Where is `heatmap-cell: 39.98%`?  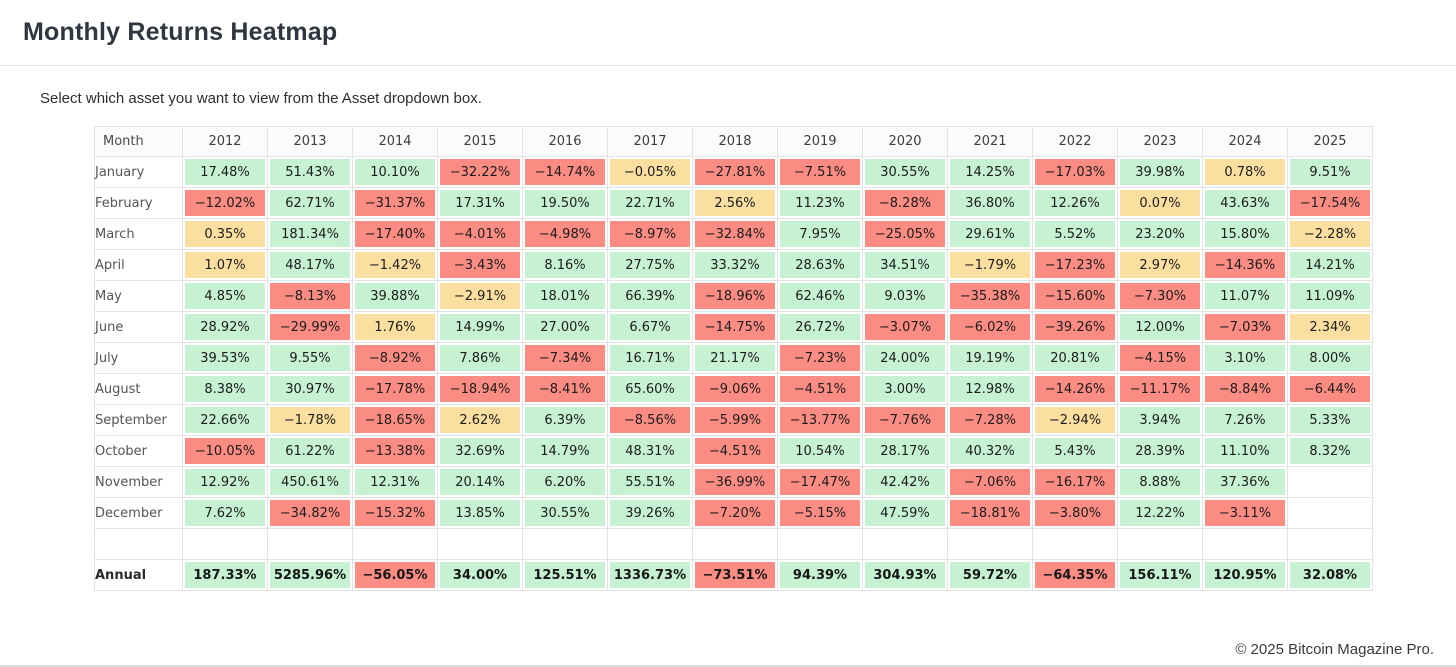
heatmap-cell: 39.98% is located at coordinates (1160, 172).